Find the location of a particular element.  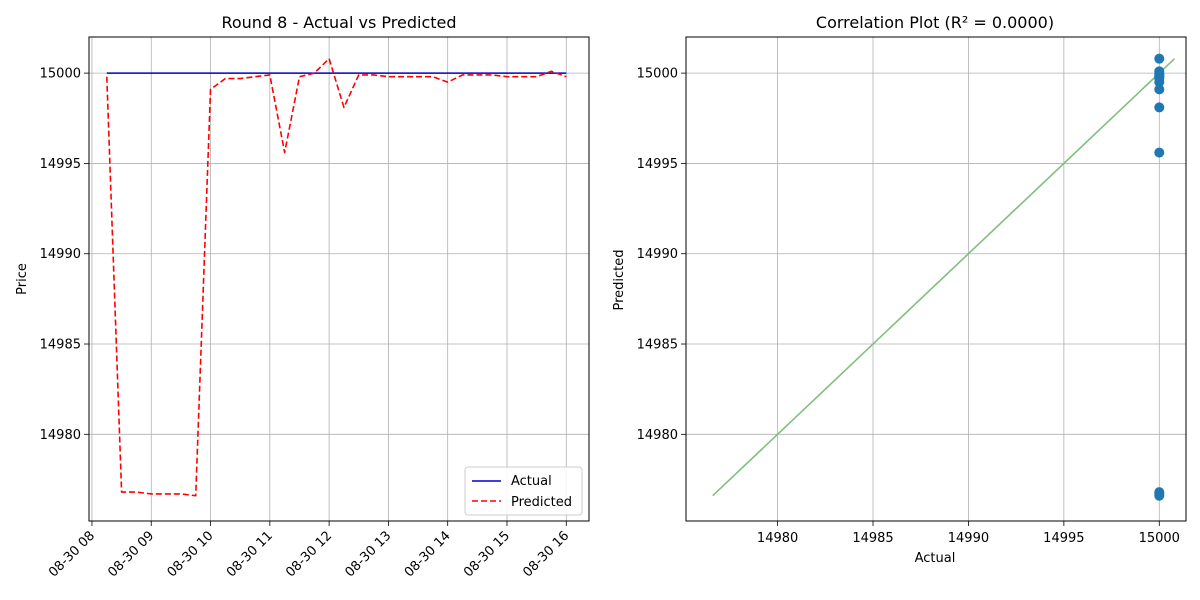

legend-predicted-label: Predicted is located at coordinates (541, 502).